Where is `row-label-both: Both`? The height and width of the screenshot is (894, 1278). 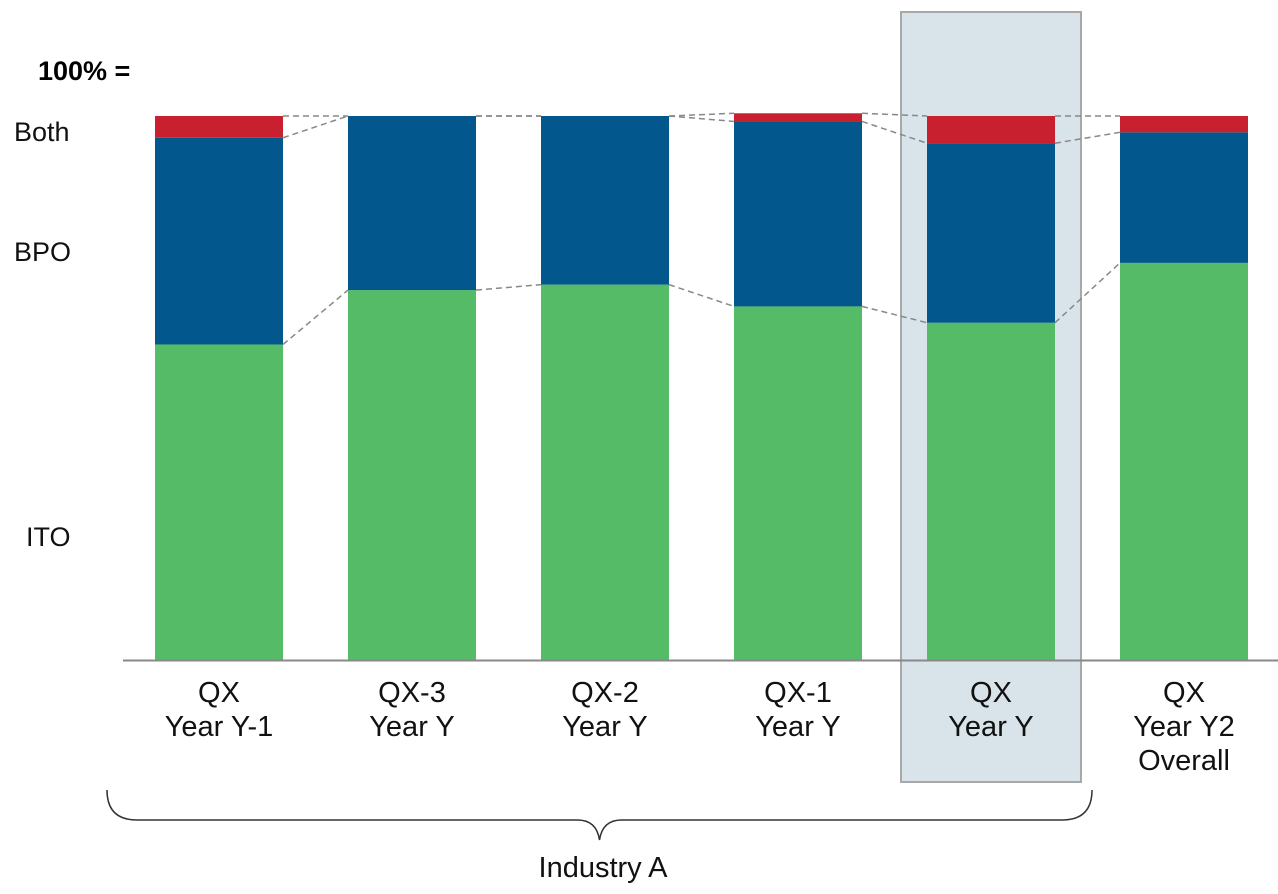 row-label-both: Both is located at coordinates (42, 132).